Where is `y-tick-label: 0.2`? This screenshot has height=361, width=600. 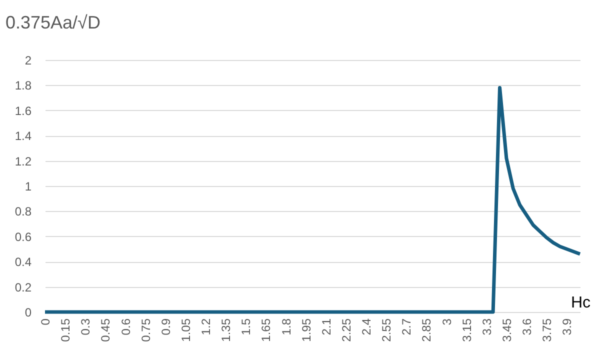 y-tick-label: 0.2 is located at coordinates (23, 287).